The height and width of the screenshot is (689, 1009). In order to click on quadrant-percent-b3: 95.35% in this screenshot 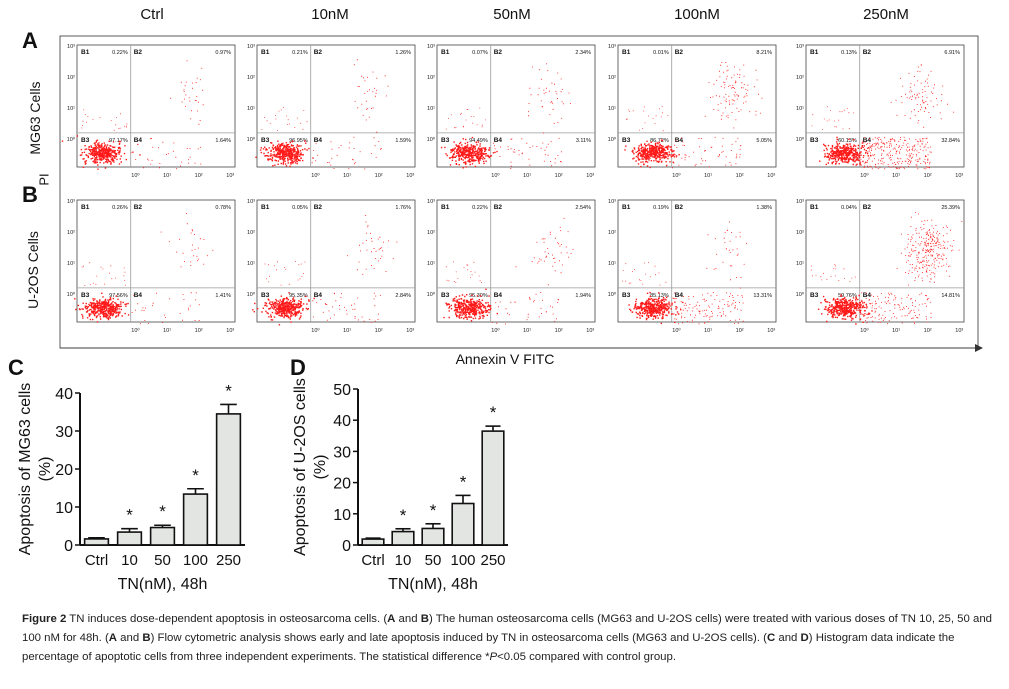, I will do `click(298, 296)`.